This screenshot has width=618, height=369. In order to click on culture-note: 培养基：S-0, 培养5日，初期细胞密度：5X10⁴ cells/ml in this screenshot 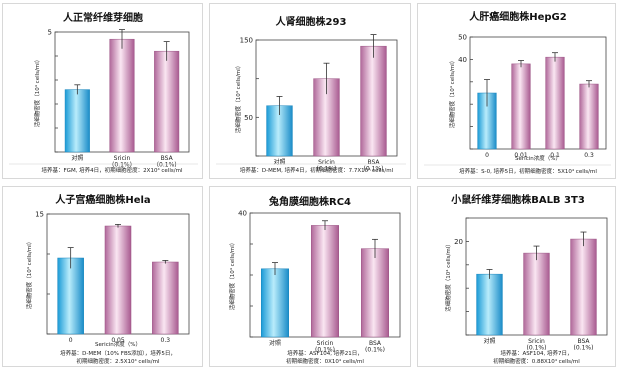, I will do `click(528, 171)`.